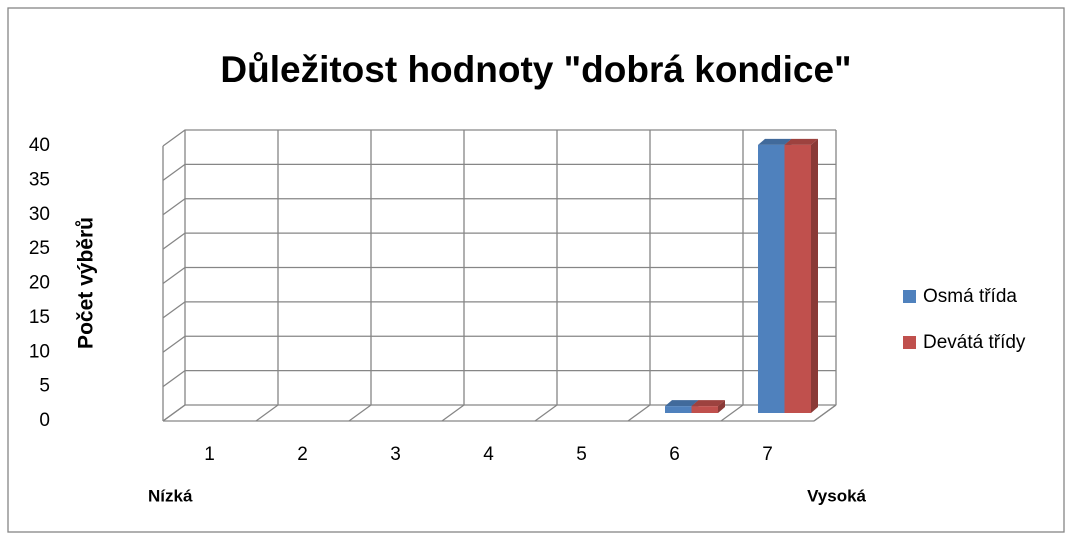 This screenshot has height=540, width=1073. I want to click on legend-label: Osmá třída, so click(970, 296).